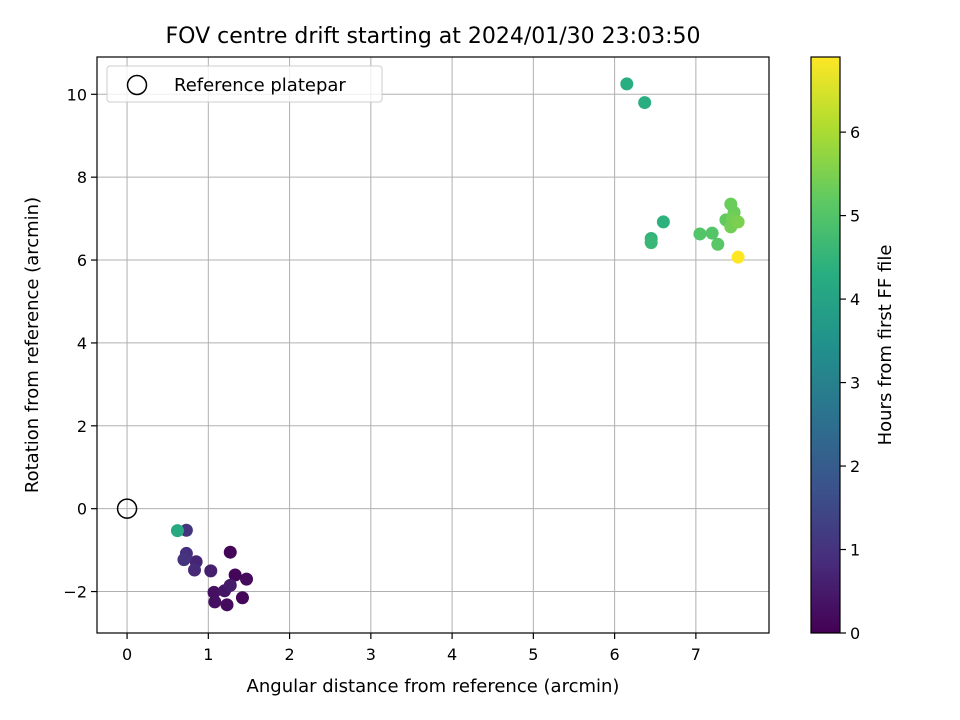 This screenshot has height=720, width=960. I want to click on colorbar-tick-label: 4, so click(855, 299).